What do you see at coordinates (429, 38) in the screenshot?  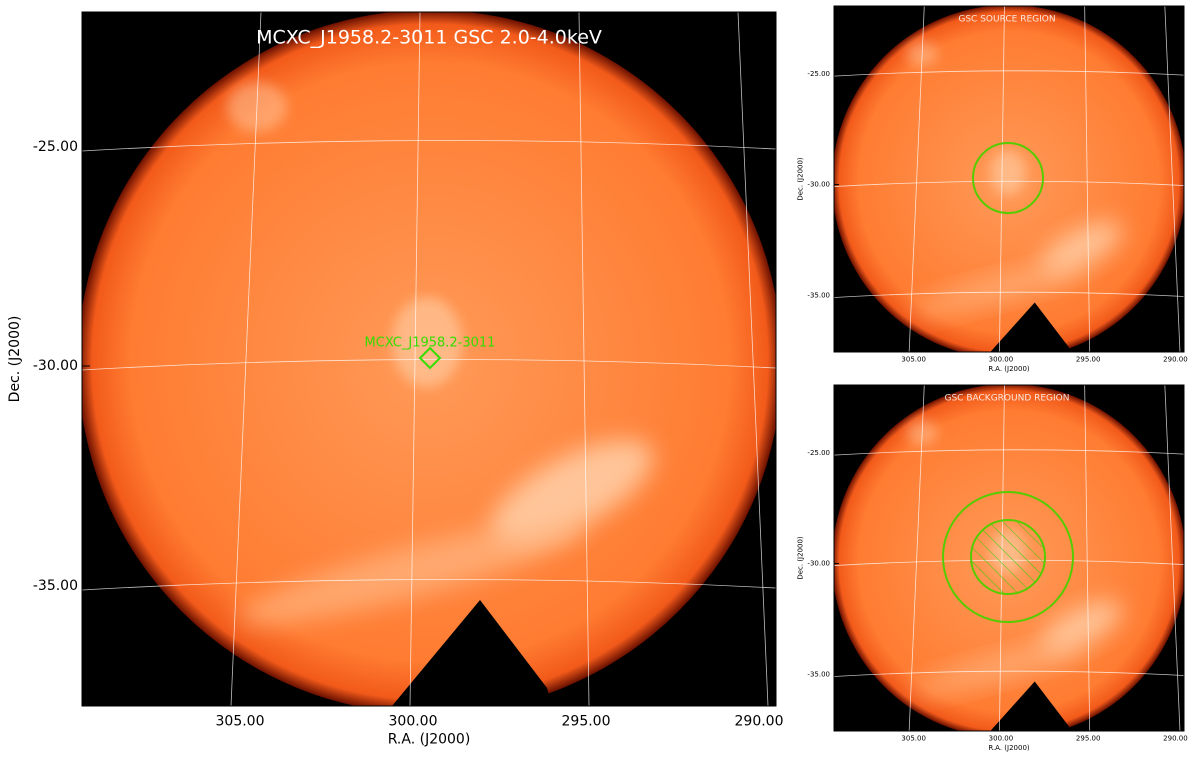 I see `panel-title: MCXC_J1958.2-3011 GSC 2.0-4.0keV` at bounding box center [429, 38].